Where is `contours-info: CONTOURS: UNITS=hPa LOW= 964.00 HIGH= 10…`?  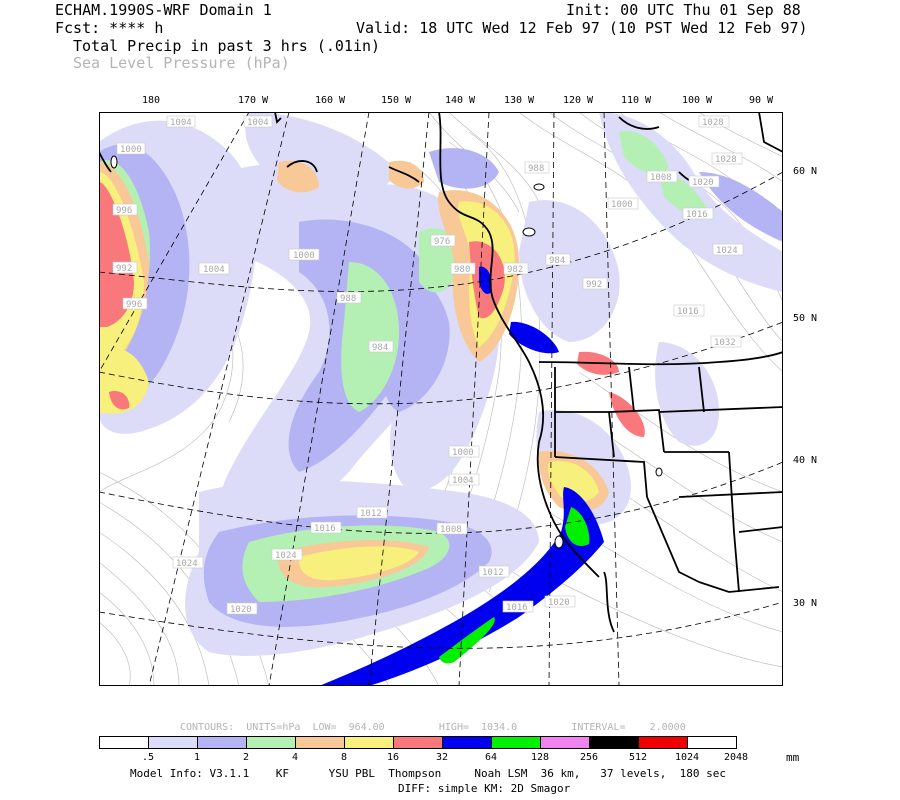
contours-info: CONTOURS: UNITS=hPa LOW= 964.00 HIGH= 10… is located at coordinates (433, 727).